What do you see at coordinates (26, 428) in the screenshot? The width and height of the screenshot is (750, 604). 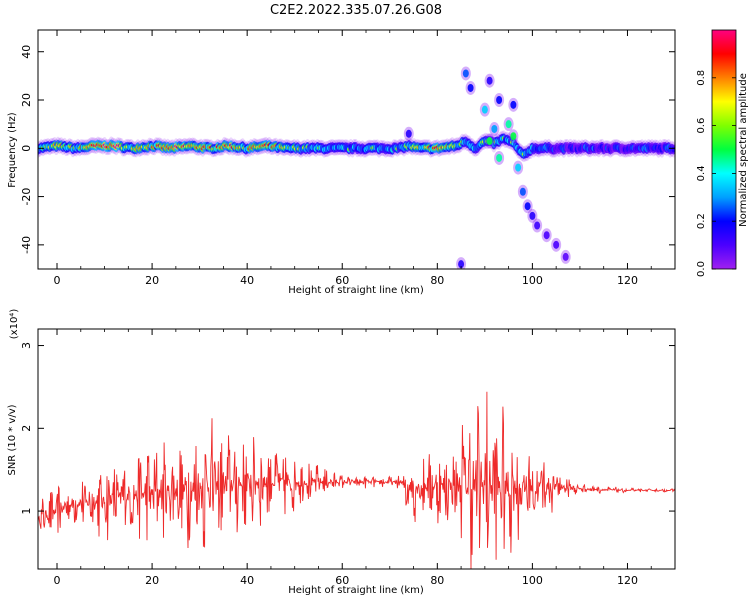 I see `y-tick-label: 2` at bounding box center [26, 428].